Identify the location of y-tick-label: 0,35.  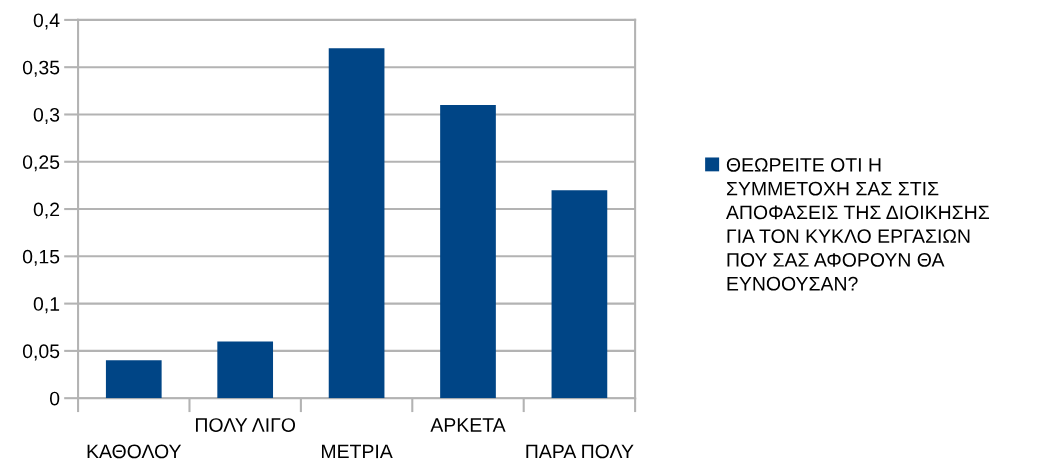
(41, 68).